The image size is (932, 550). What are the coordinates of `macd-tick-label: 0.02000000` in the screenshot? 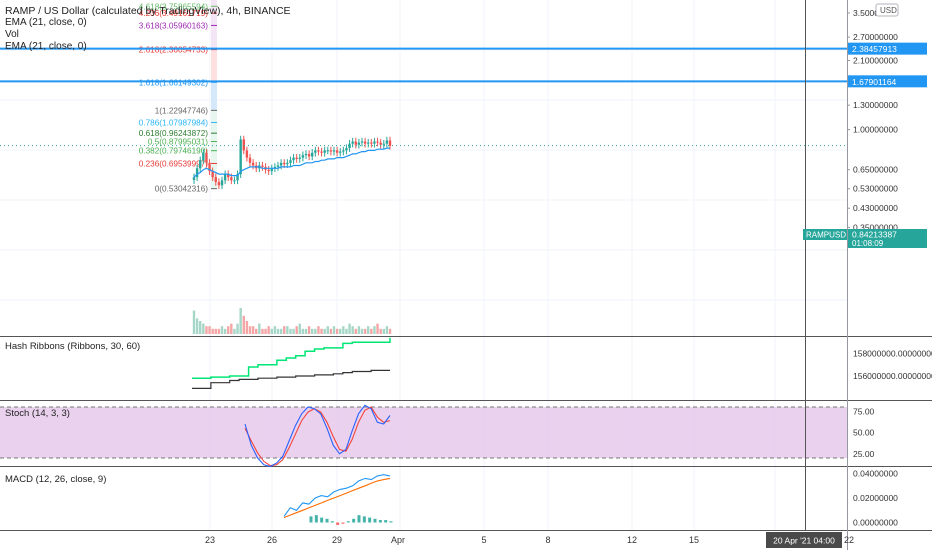 It's located at (875, 498).